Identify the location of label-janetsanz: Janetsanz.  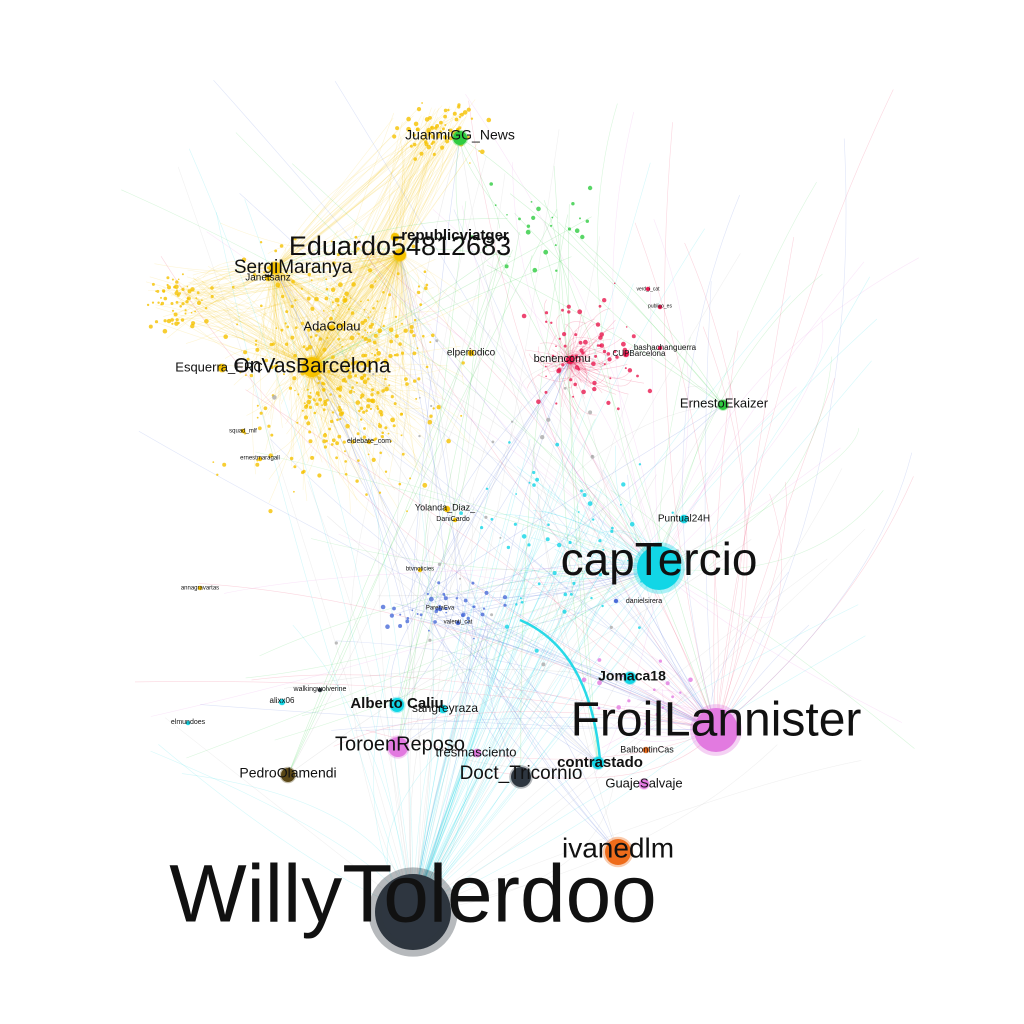
(268, 278).